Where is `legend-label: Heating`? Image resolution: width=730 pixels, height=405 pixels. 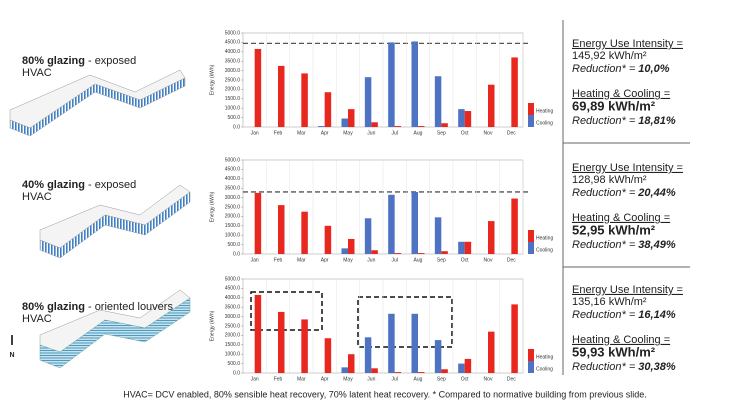
legend-label: Heating is located at coordinates (544, 111).